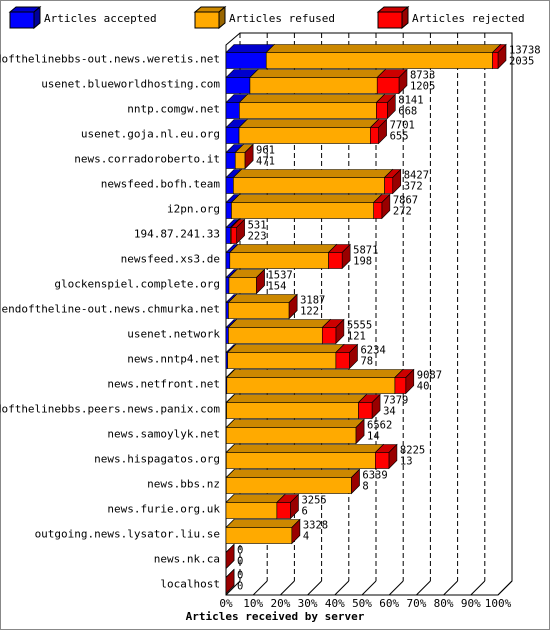  Describe the element at coordinates (183, 484) in the screenshot. I see `y-tick-label: news.bbs.nz` at that location.